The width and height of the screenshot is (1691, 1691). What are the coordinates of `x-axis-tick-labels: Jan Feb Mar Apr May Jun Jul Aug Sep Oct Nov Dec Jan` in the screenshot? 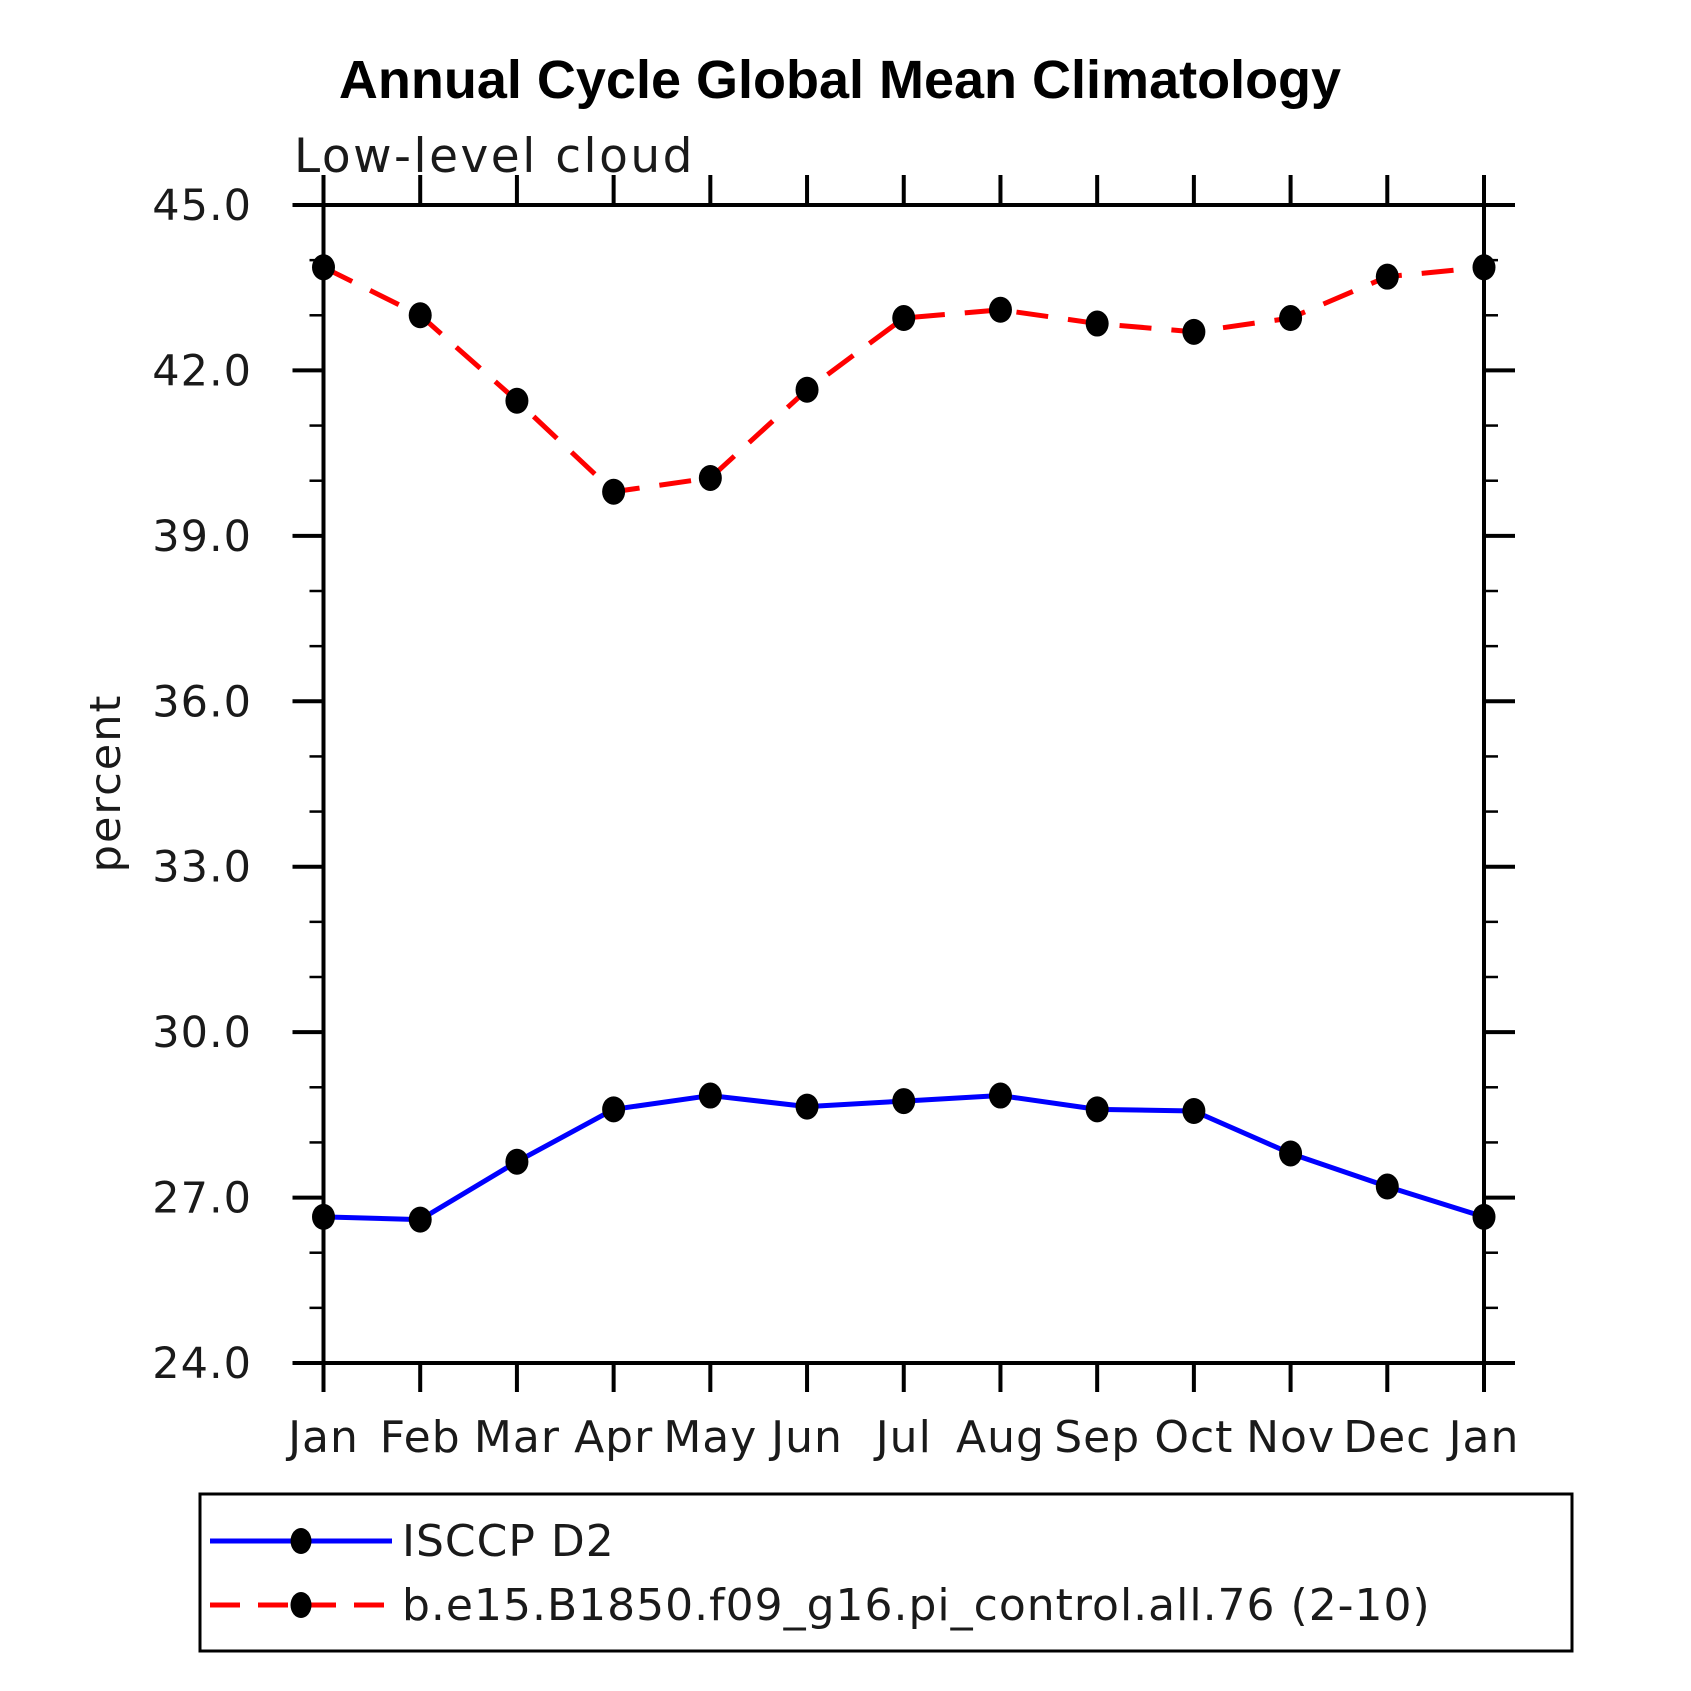 It's located at (902, 1437).